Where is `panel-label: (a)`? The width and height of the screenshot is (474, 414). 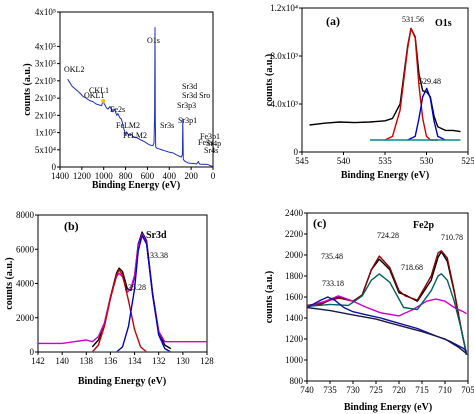
panel-label: (a) is located at coordinates (333, 21).